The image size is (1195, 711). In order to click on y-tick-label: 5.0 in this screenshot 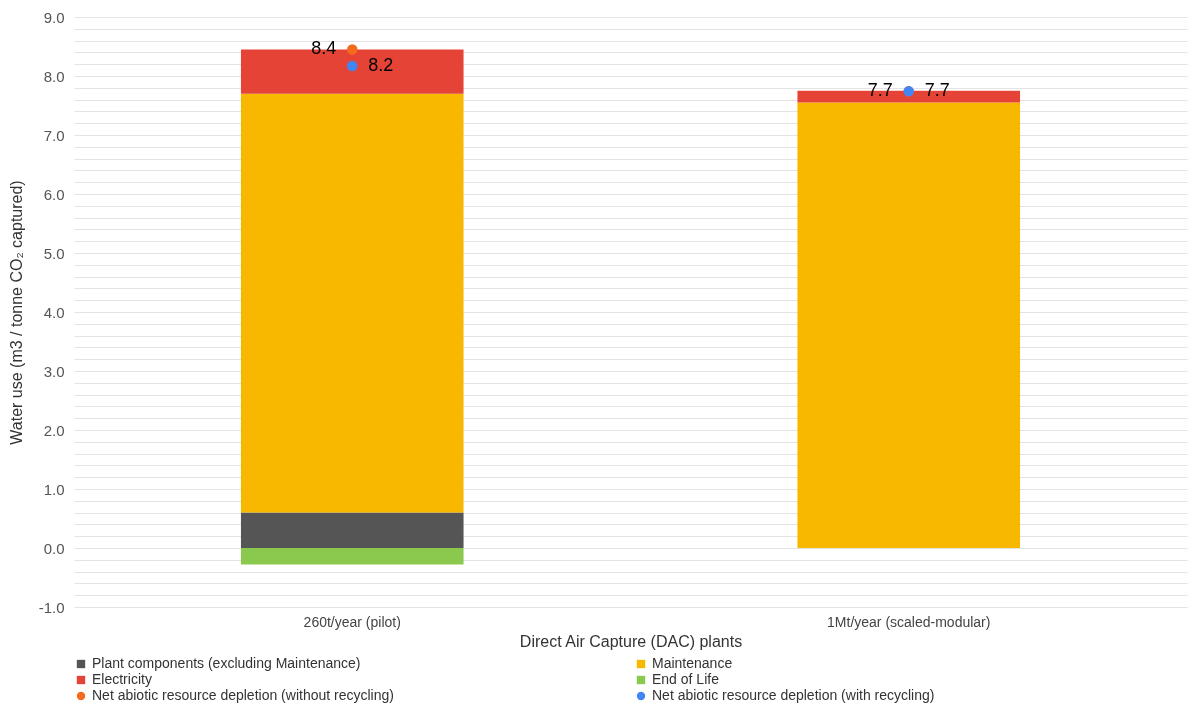, I will do `click(54, 253)`.